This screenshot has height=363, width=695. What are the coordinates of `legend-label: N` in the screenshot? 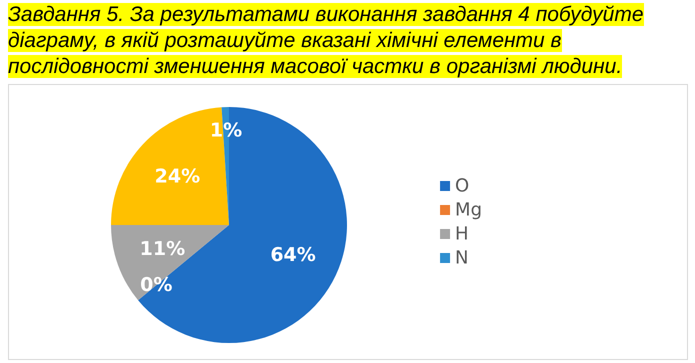 It's located at (462, 258).